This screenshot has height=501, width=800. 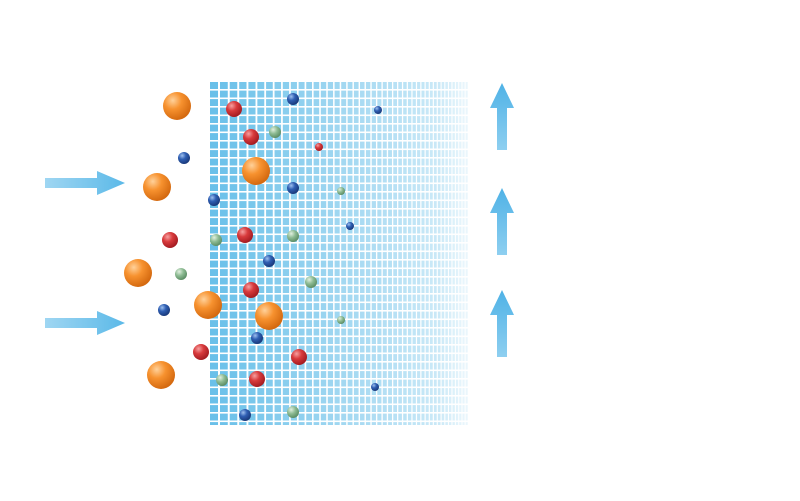 I want to click on outflow-arrows, so click(x=502, y=220).